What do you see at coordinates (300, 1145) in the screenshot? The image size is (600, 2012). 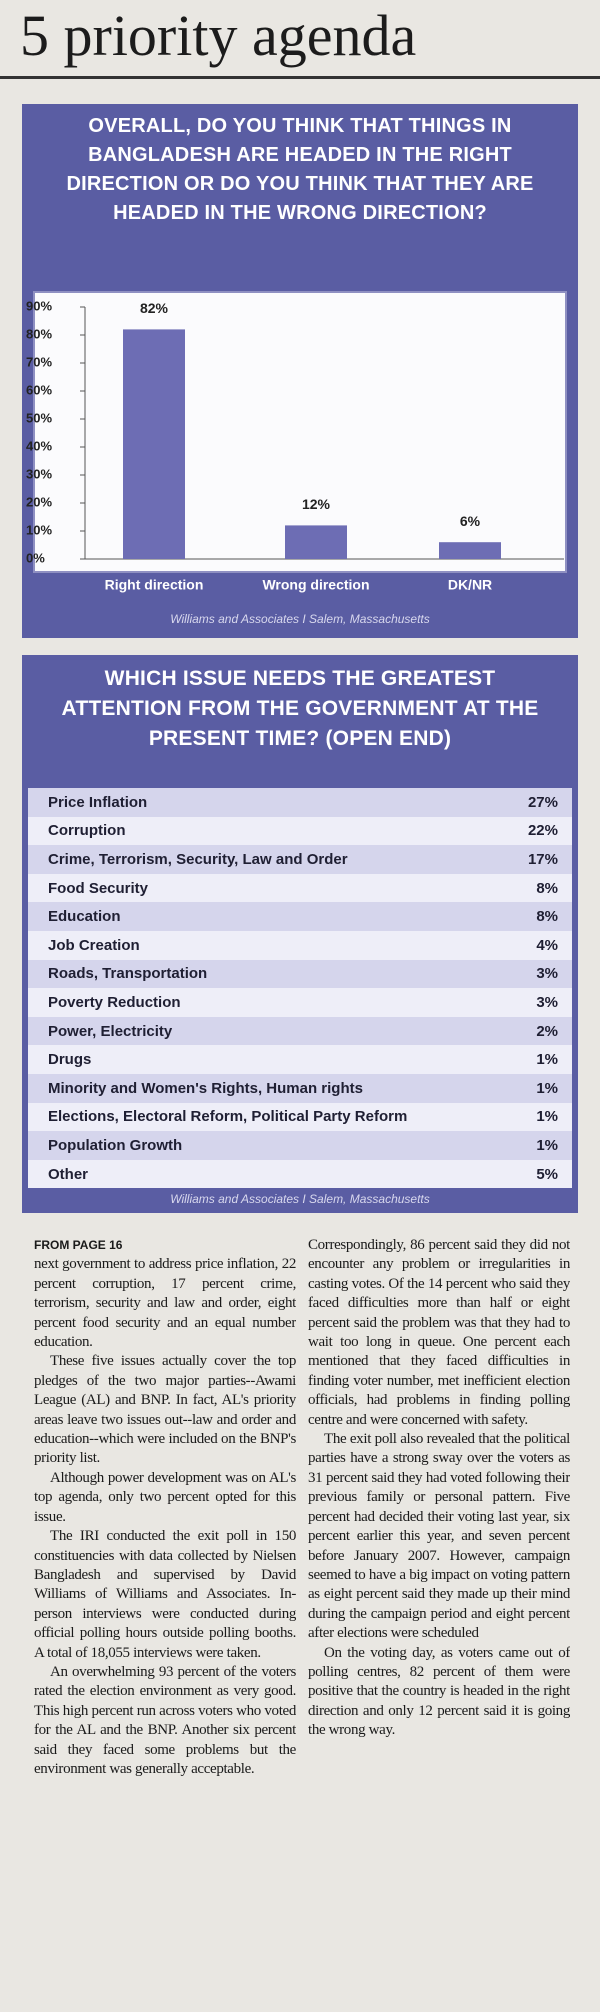 I see `table-row: Population Growth 1%` at bounding box center [300, 1145].